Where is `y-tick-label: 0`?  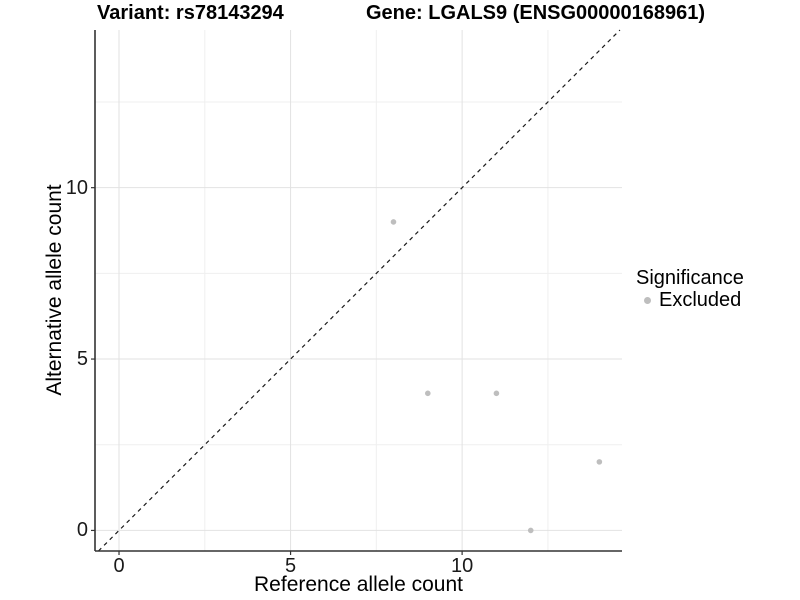
y-tick-label: 0 is located at coordinates (82, 530).